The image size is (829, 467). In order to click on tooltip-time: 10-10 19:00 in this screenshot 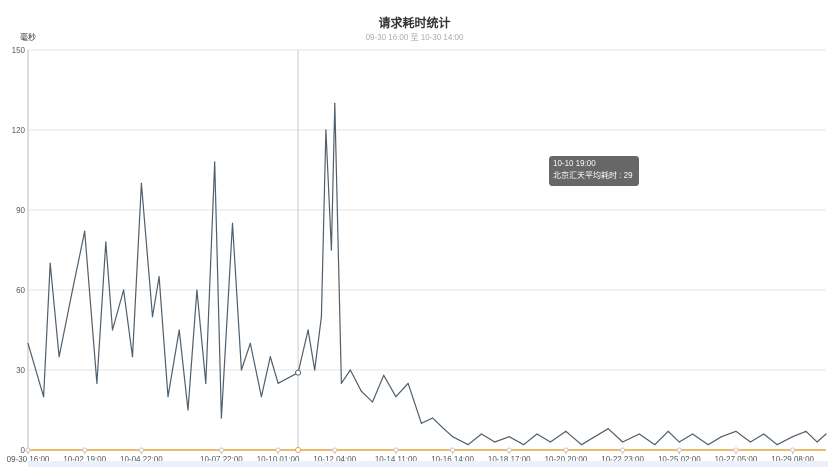, I will do `click(574, 163)`.